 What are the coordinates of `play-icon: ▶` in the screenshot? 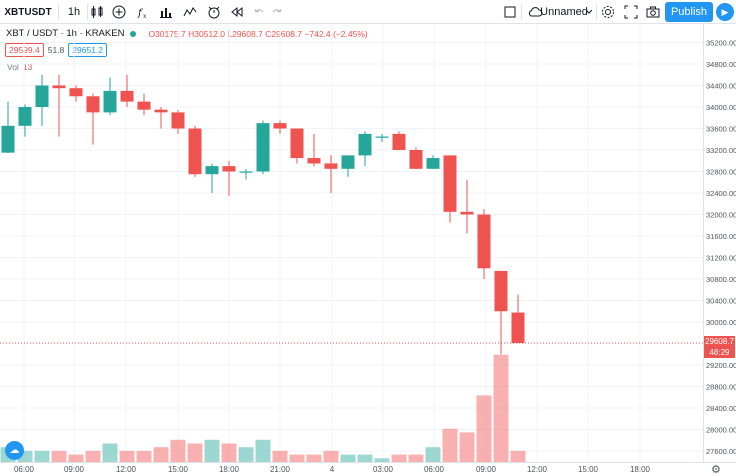 It's located at (725, 12).